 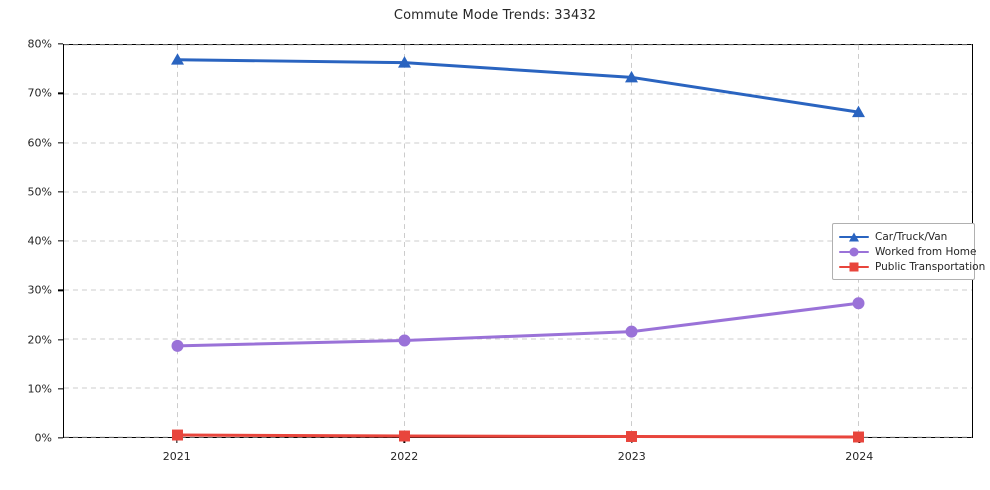 I want to click on legend-swatch-home, so click(x=854, y=252).